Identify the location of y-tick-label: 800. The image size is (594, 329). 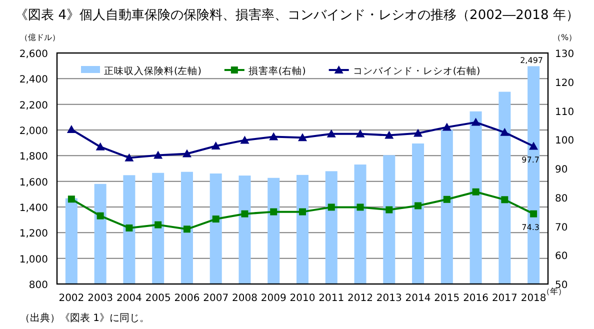
(38, 285).